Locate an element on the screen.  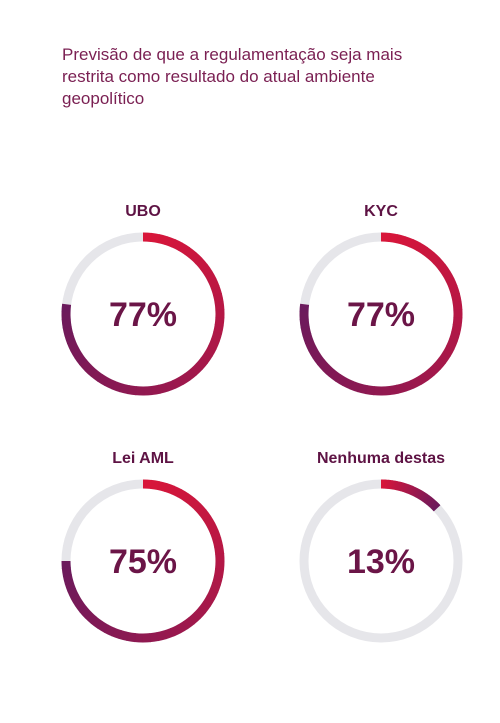
donut-value-label: 75% is located at coordinates (143, 562).